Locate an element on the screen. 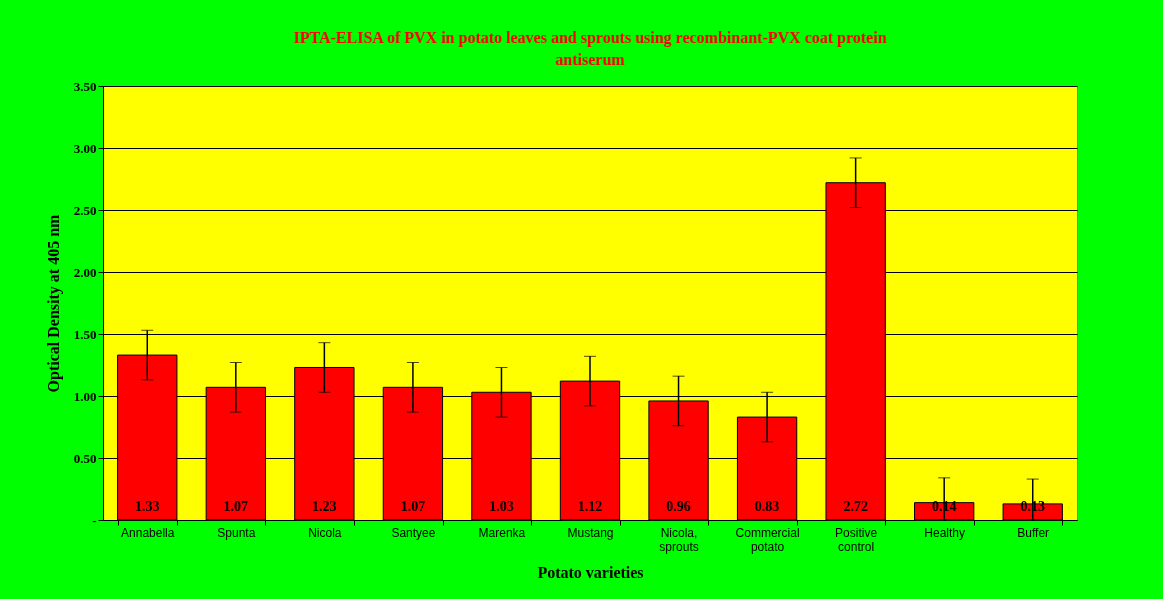 This screenshot has height=599, width=1163. y-tick-label: 2.00 is located at coordinates (85, 272).